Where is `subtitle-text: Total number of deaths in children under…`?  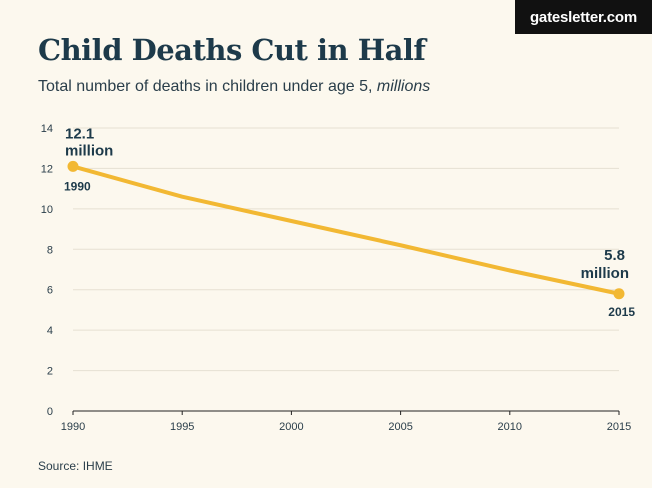 subtitle-text: Total number of deaths in children under… is located at coordinates (207, 86).